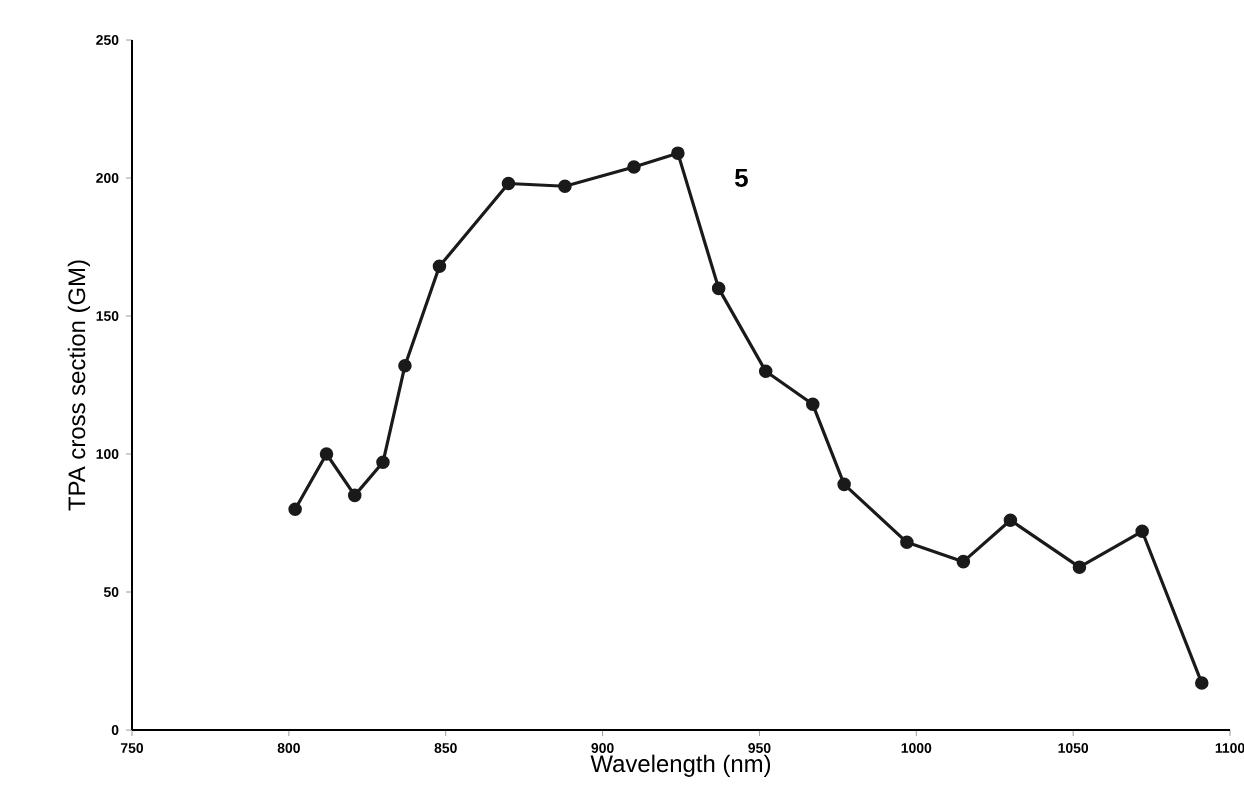 Image resolution: width=1244 pixels, height=810 pixels. I want to click on y-axis-title: TPA cross section (GM), so click(78, 385).